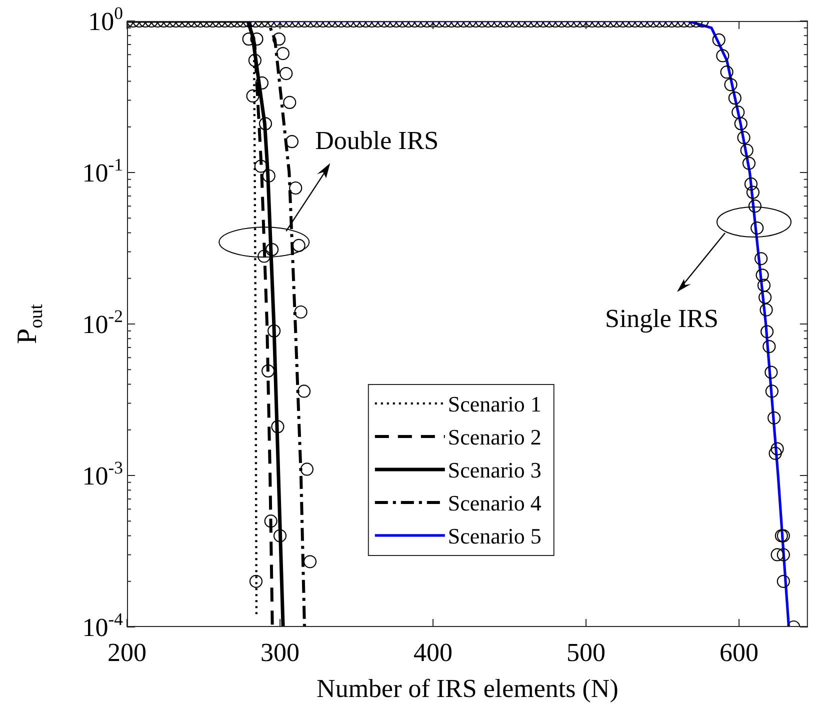  I want to click on x-axis-title: Number of IRS elements (N), so click(467, 688).